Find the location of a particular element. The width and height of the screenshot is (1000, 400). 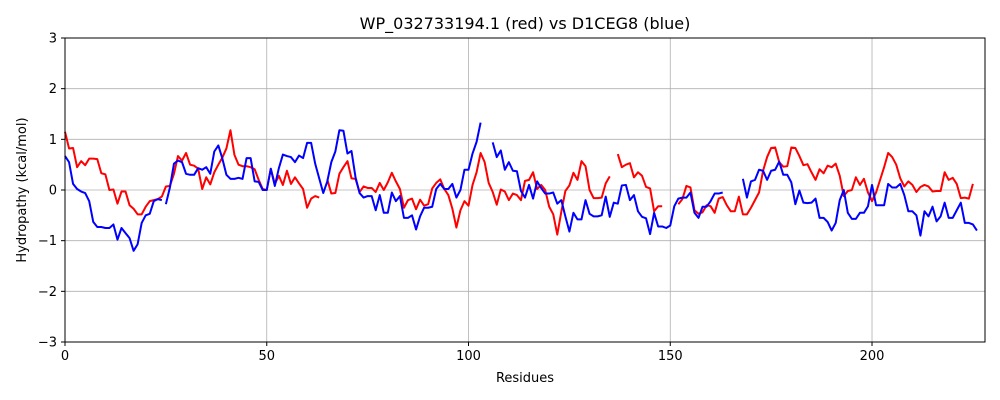

y-tick-label: −3 is located at coordinates (47, 343).